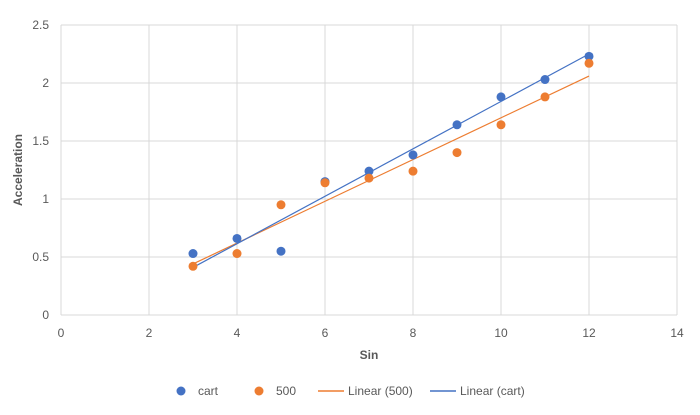 Image resolution: width=700 pixels, height=415 pixels. I want to click on legend-label-500: 500, so click(286, 391).